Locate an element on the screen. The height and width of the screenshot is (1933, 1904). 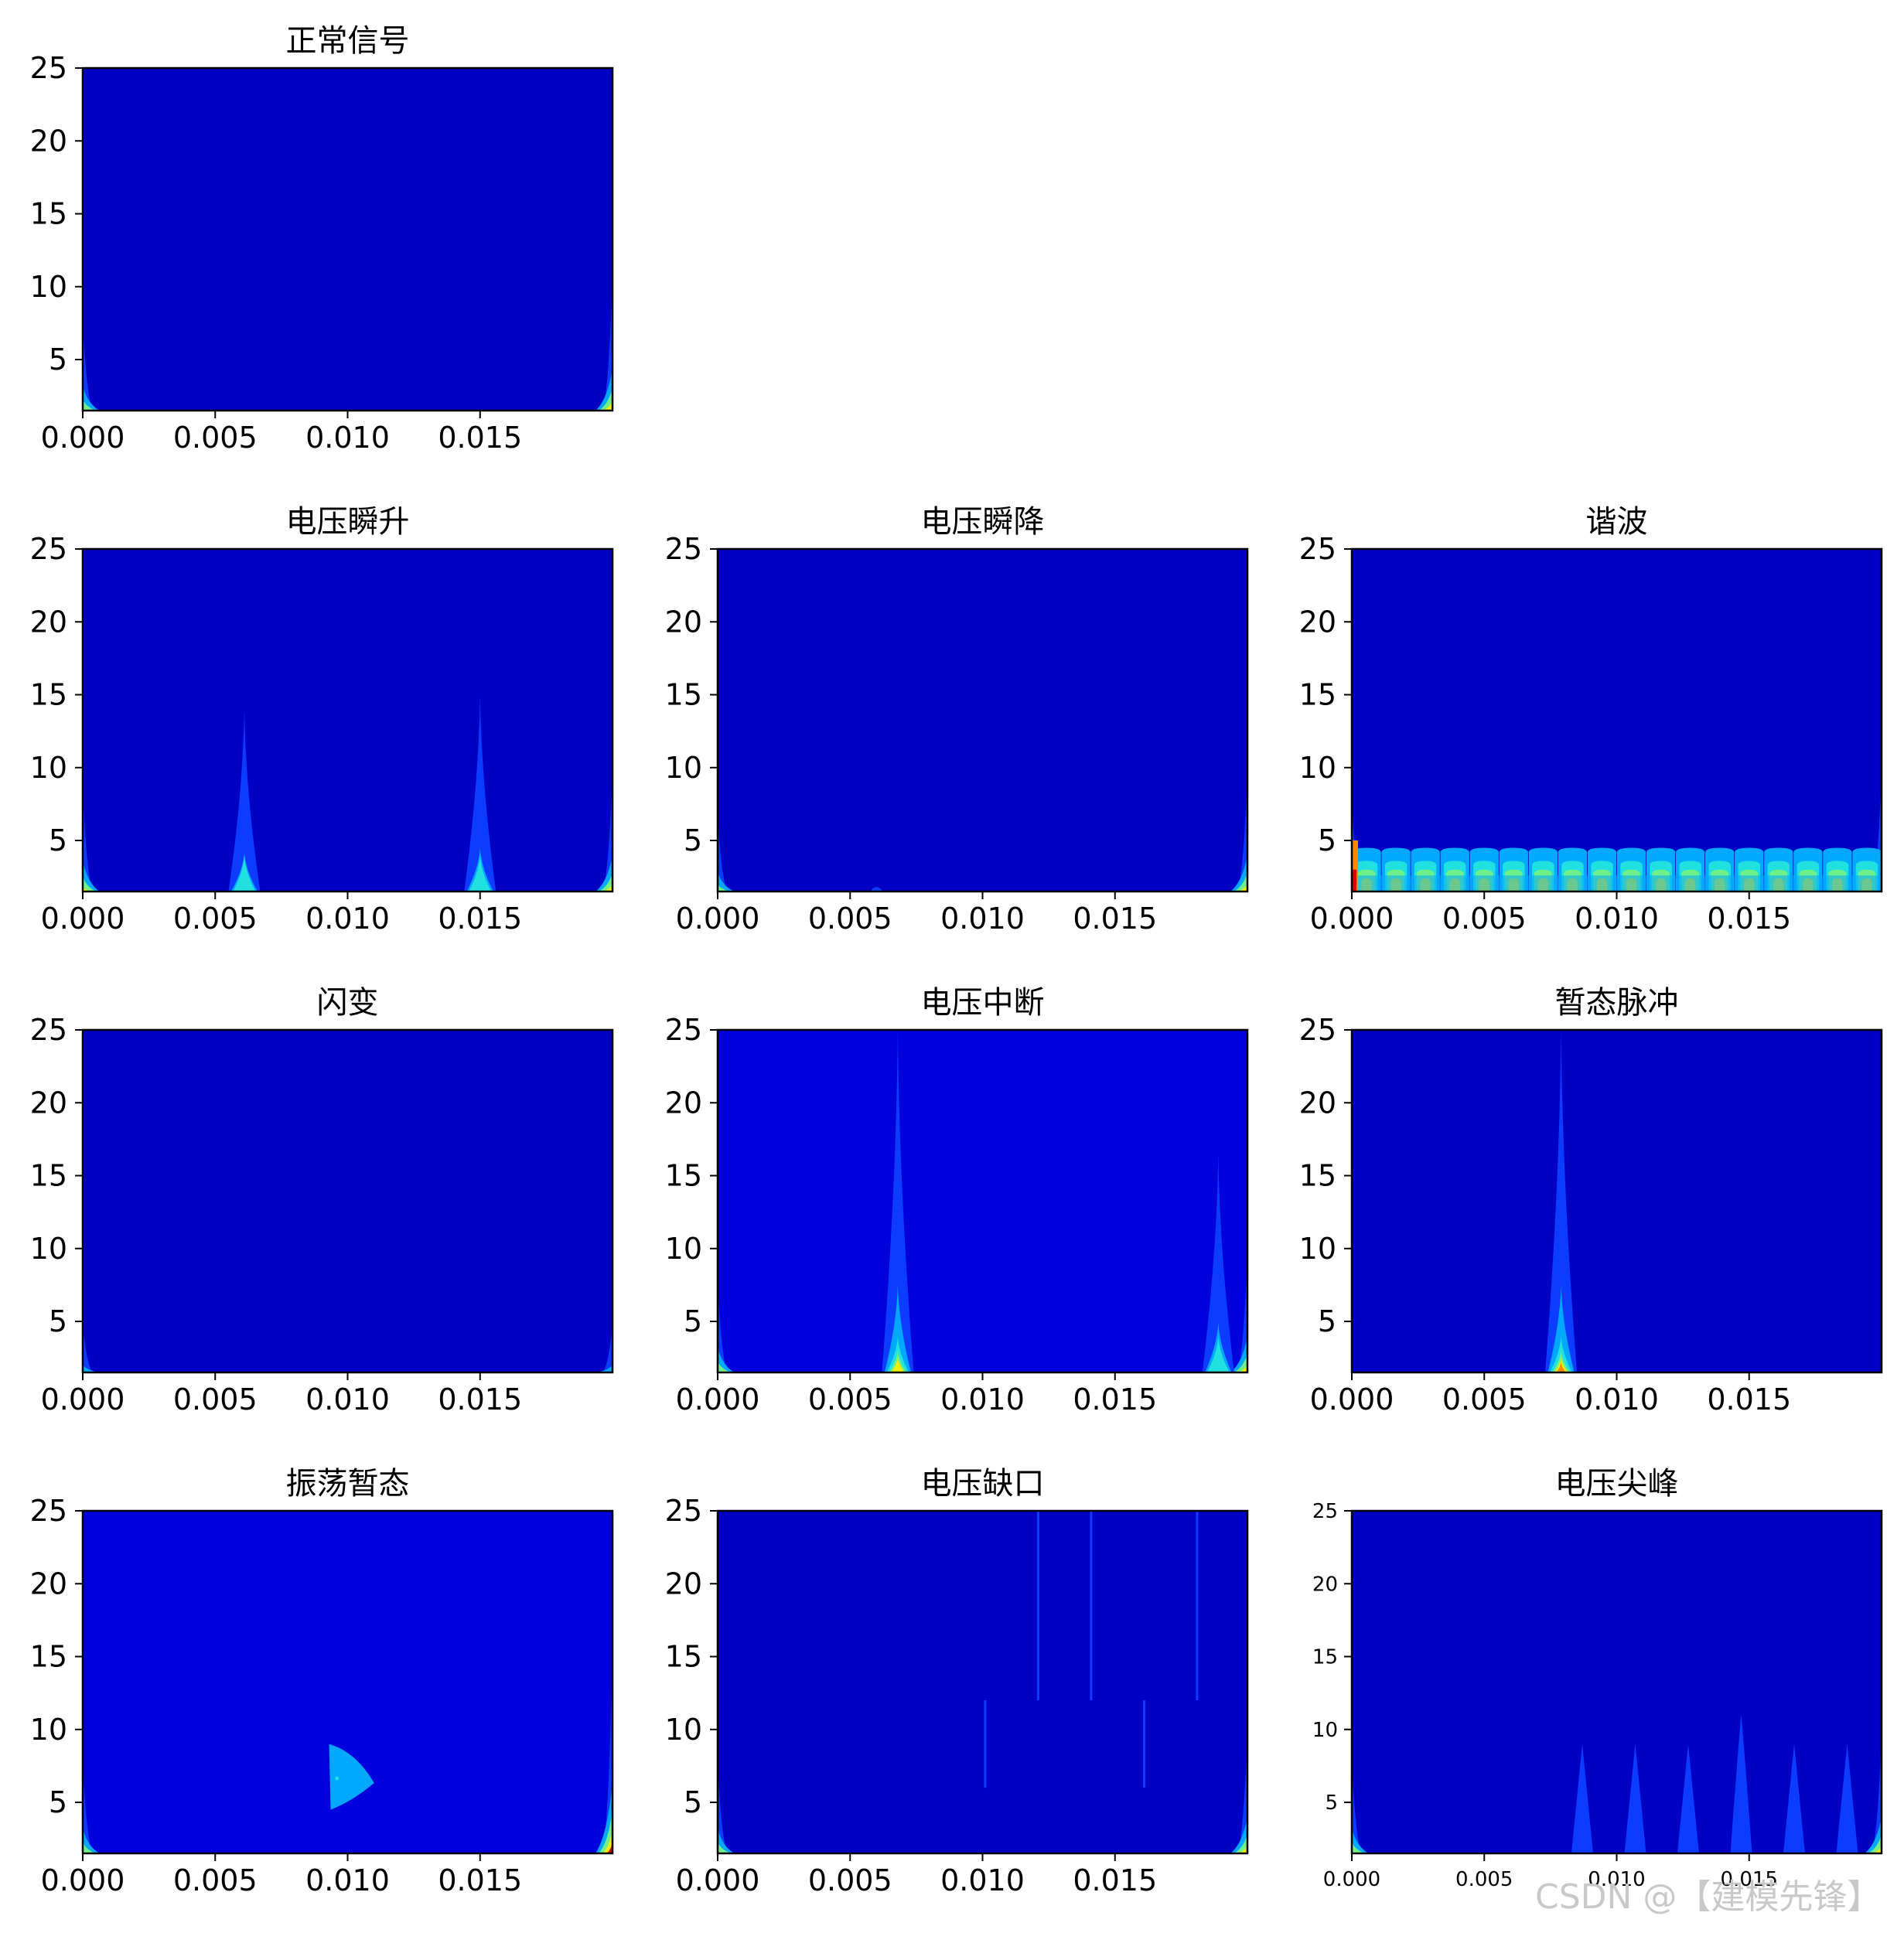
panel-9: 0.000 0.005 0.010 0.015 5 10 15 20 25 电压缺口 is located at coordinates (957, 1682).